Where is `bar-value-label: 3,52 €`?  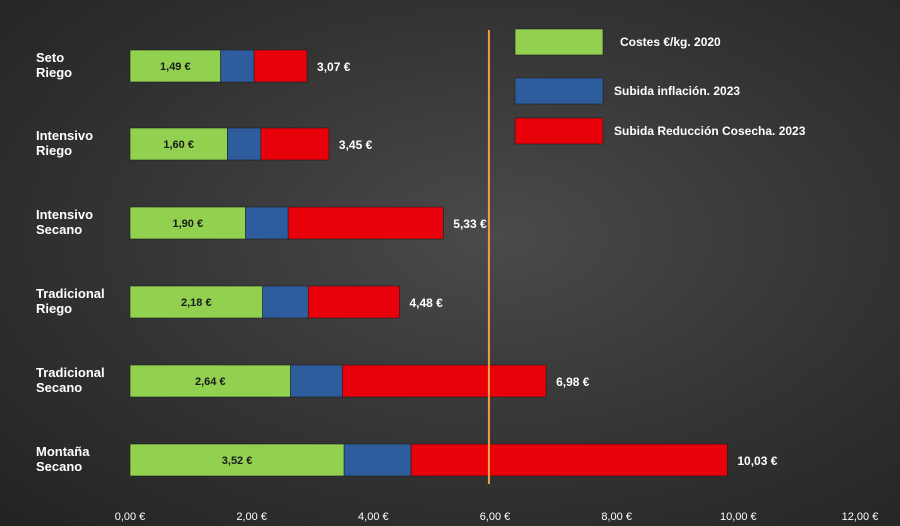 bar-value-label: 3,52 € is located at coordinates (237, 461).